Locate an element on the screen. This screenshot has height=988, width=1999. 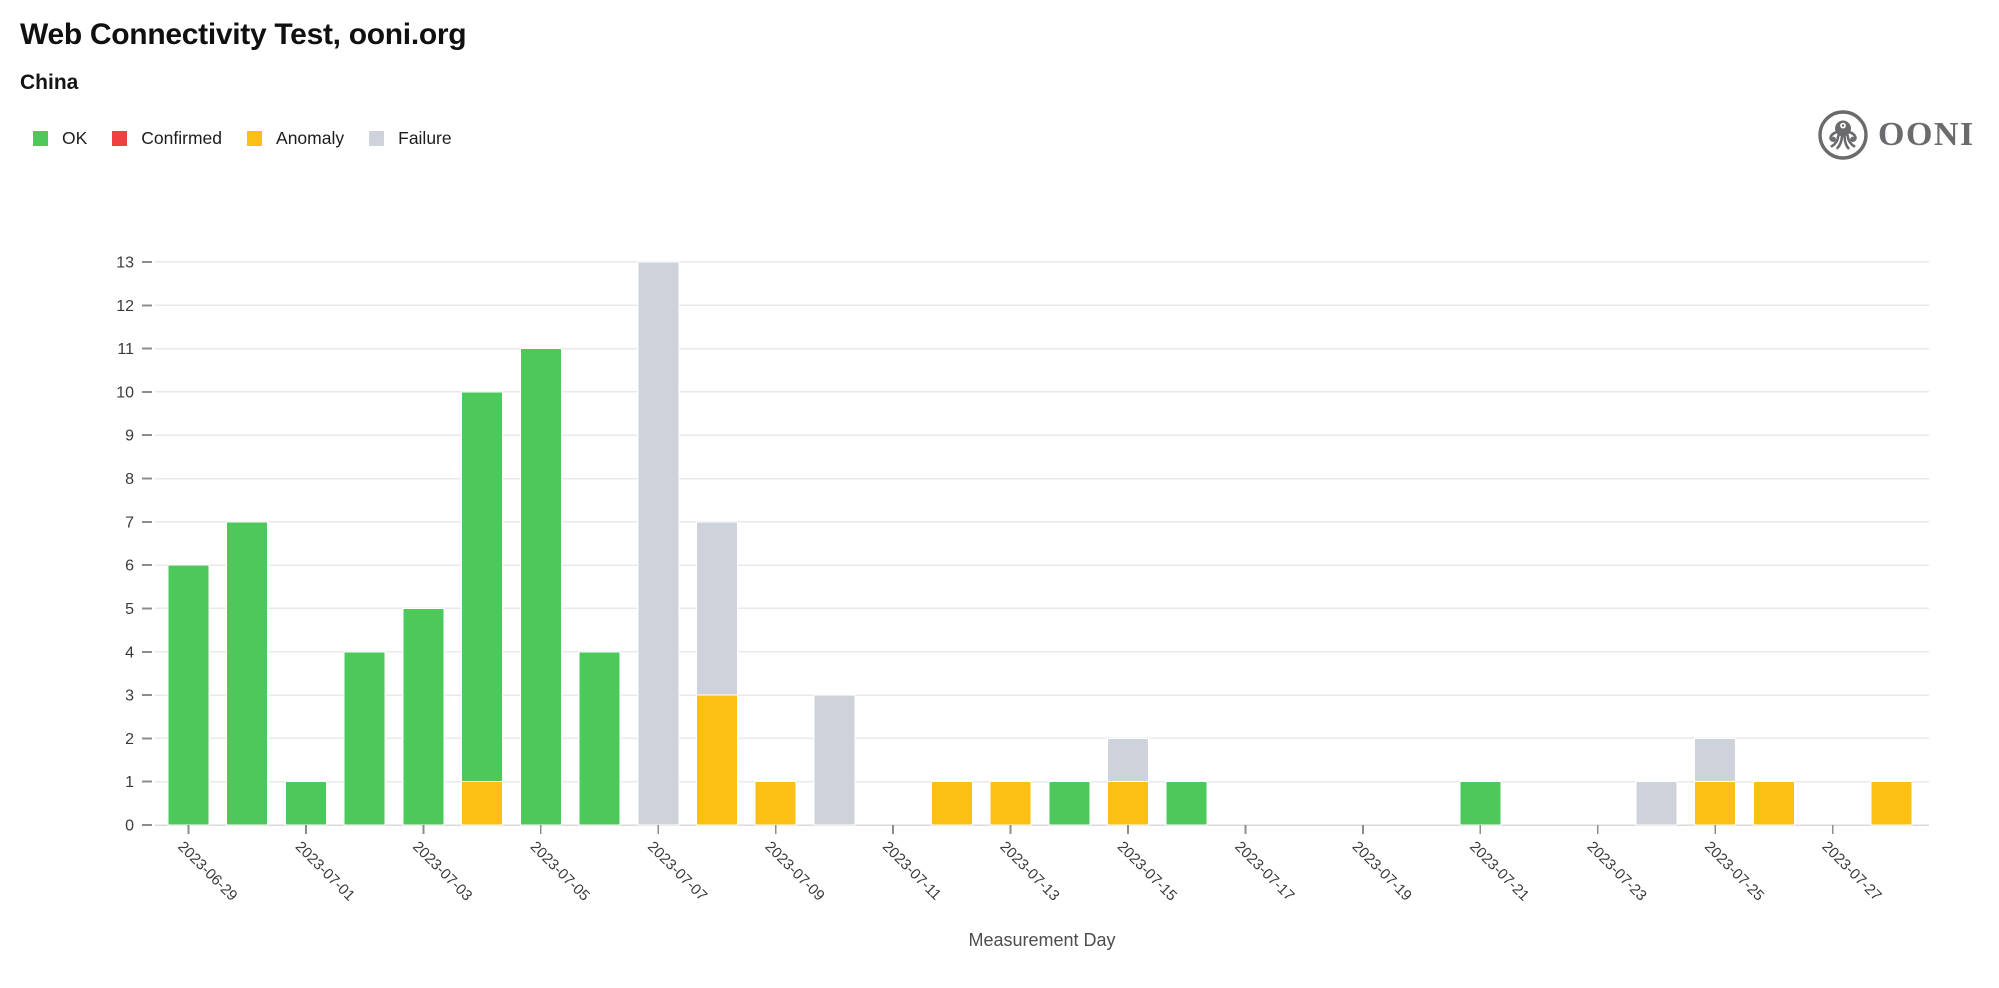
x-axis-title: Measurement Day is located at coordinates (1041, 940).